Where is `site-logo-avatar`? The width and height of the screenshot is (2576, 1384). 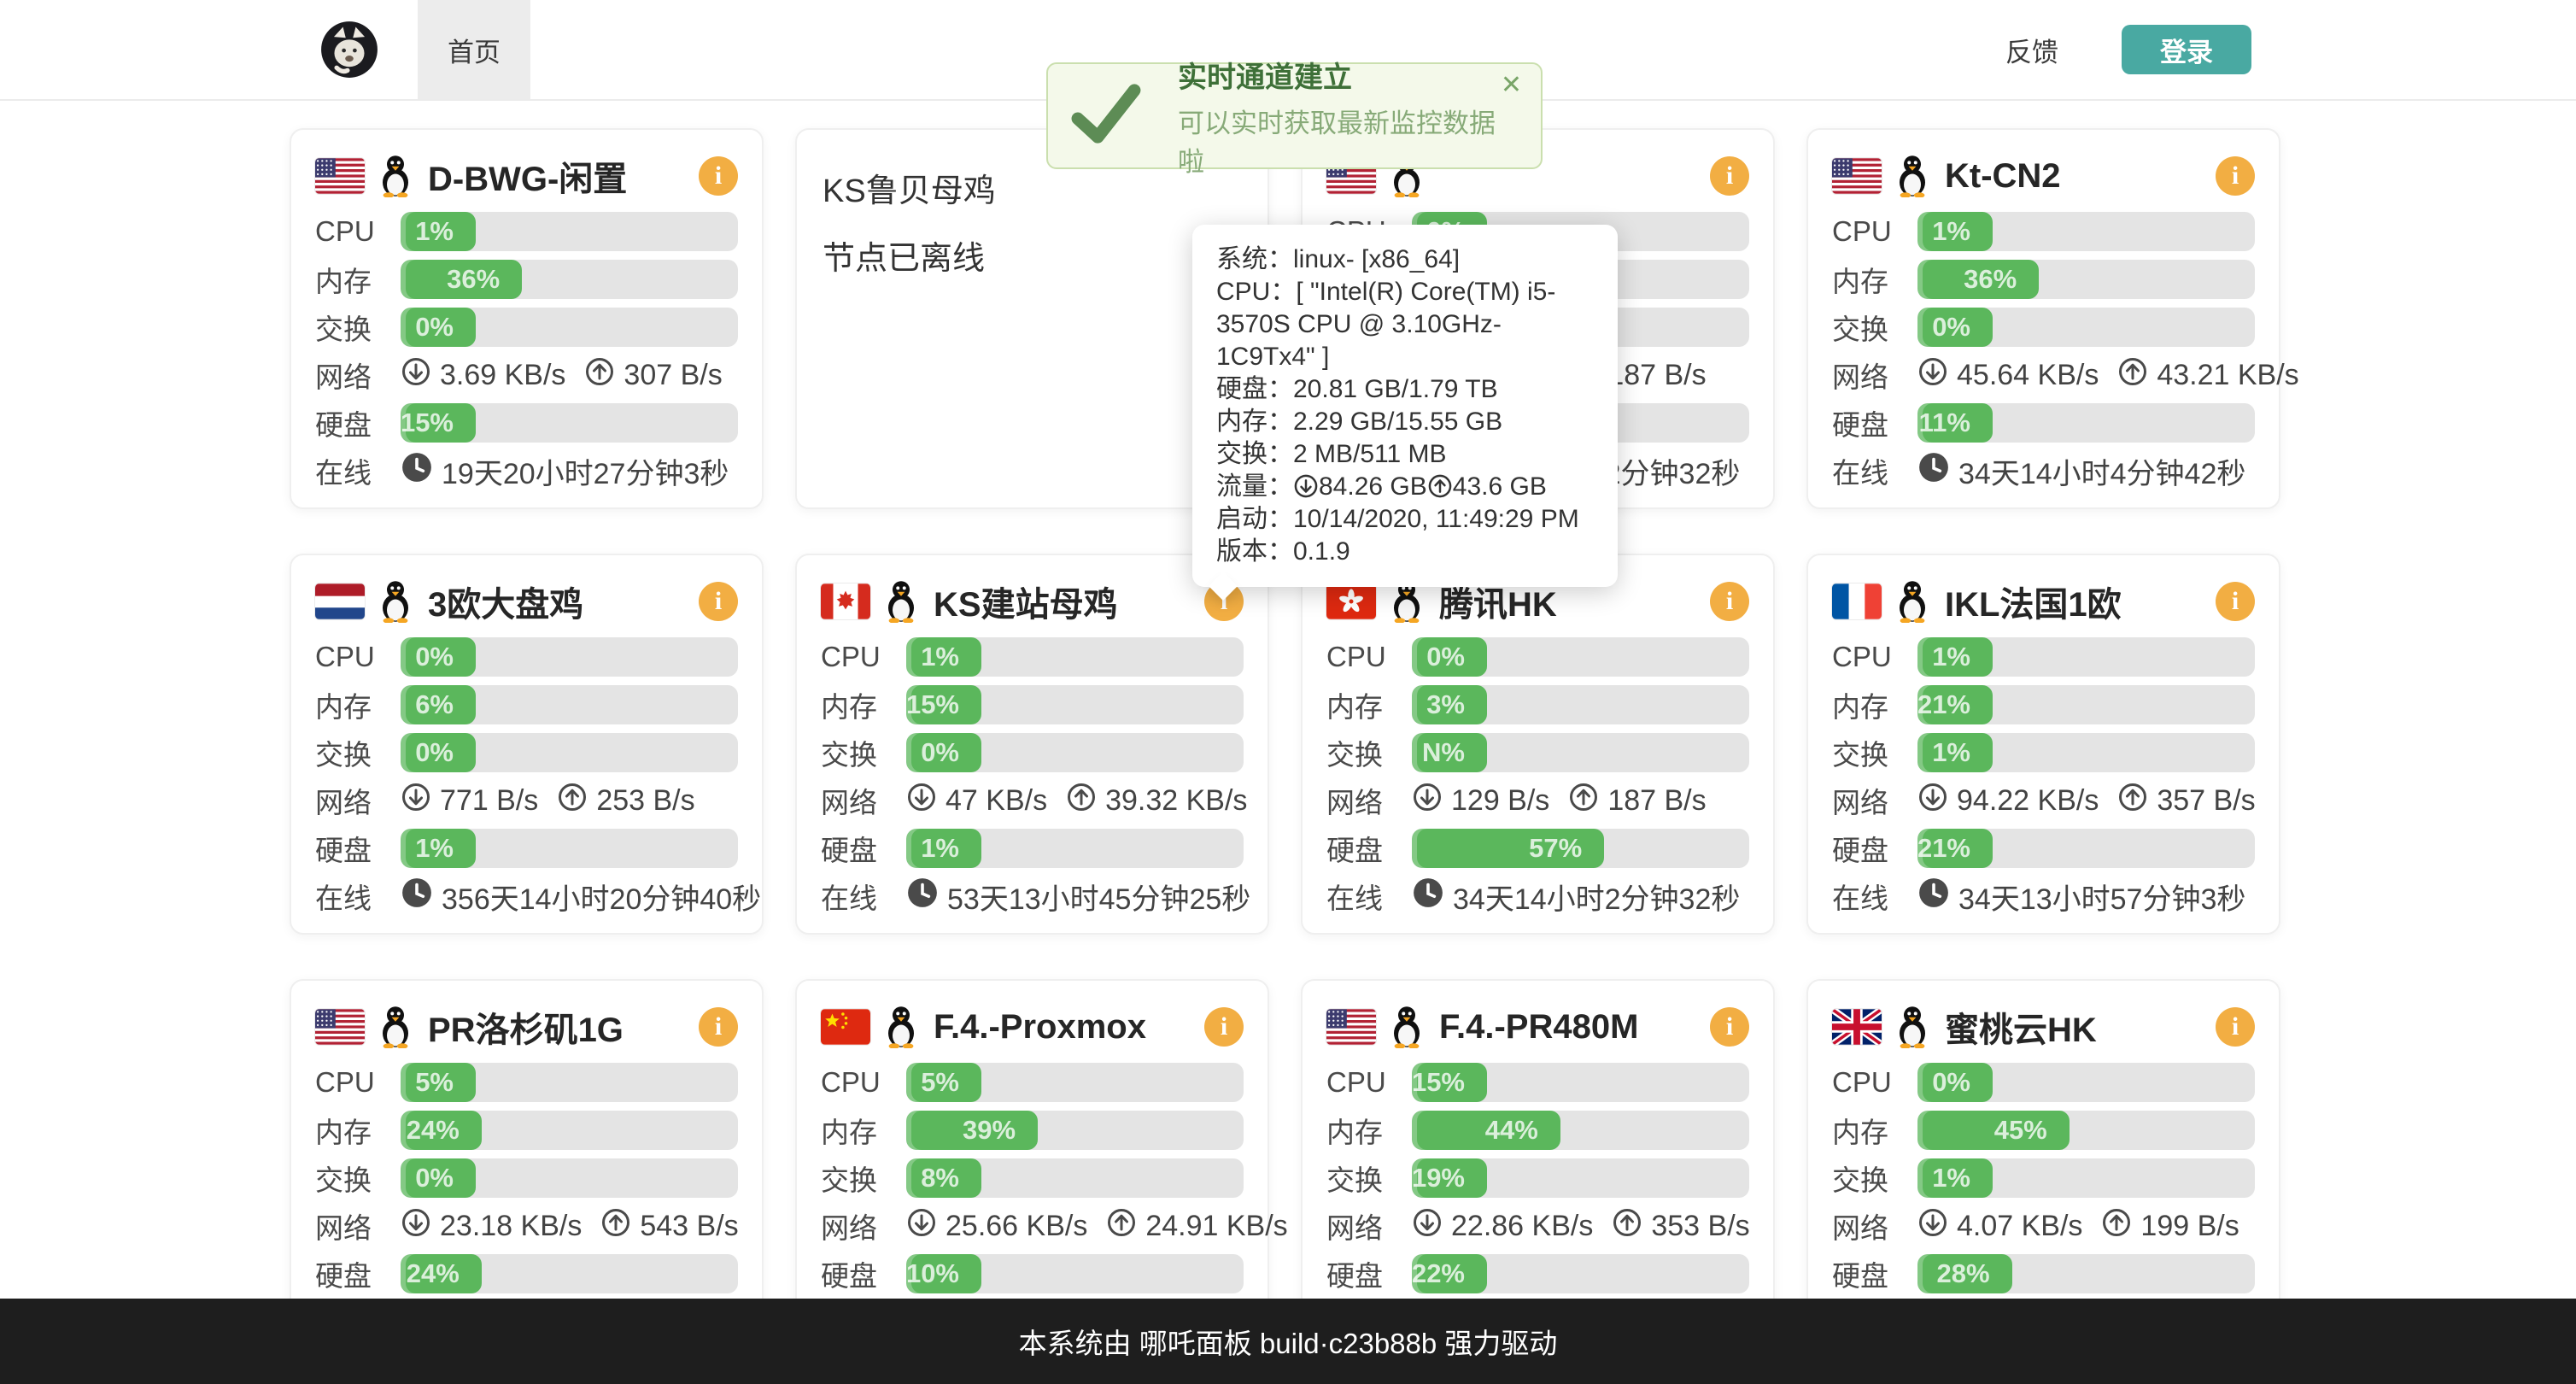 site-logo-avatar is located at coordinates (349, 50).